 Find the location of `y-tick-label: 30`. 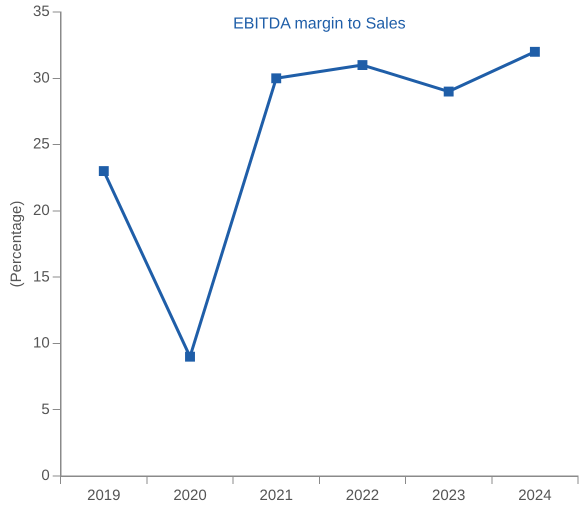

y-tick-label: 30 is located at coordinates (41, 77).